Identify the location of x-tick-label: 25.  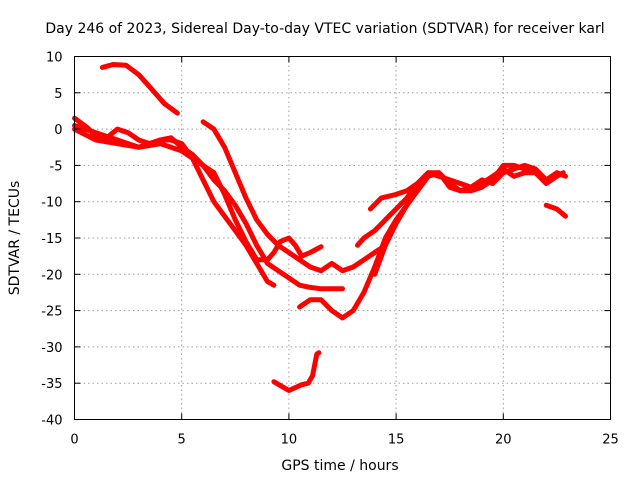
(610, 440).